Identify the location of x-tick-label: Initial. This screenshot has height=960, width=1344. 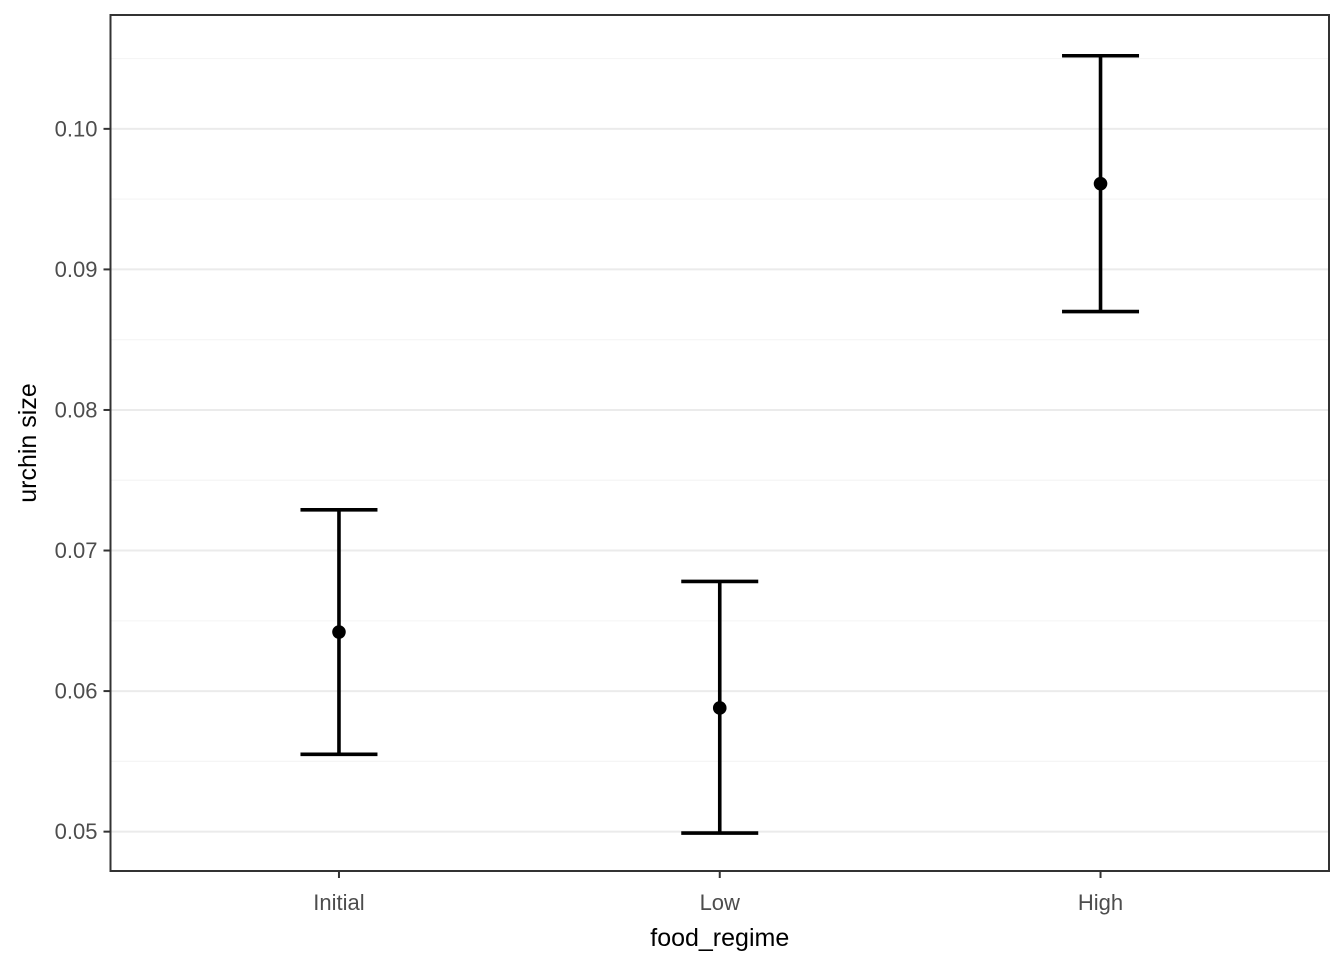
(338, 902).